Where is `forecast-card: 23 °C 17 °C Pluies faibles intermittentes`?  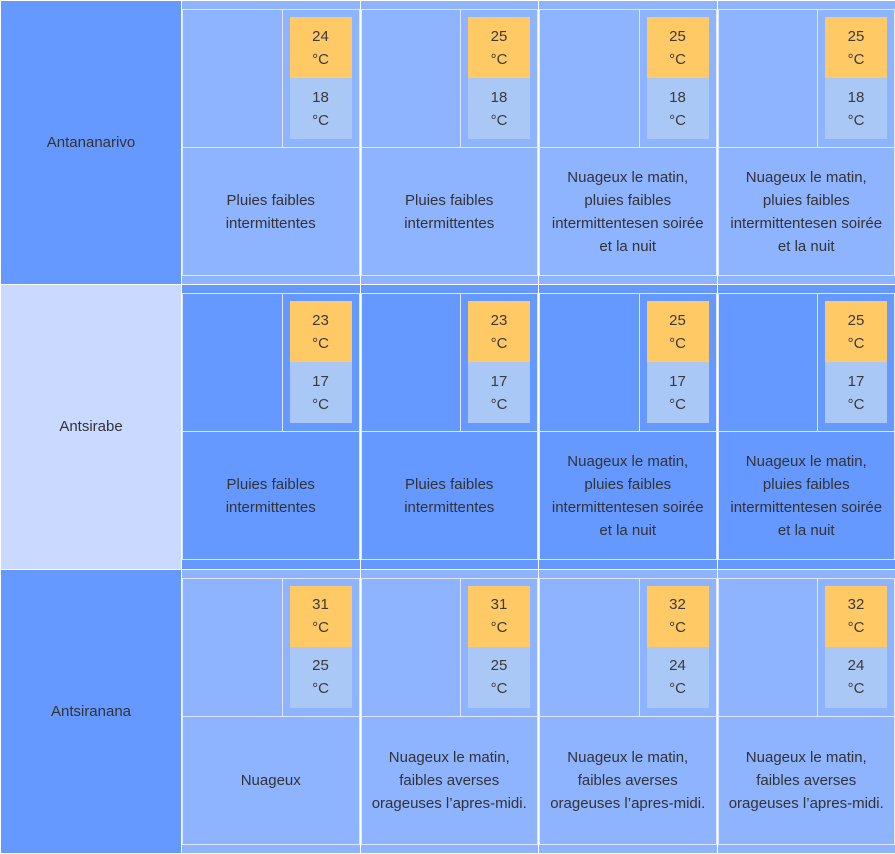 forecast-card: 23 °C 17 °C Pluies faibles intermittentes is located at coordinates (271, 427).